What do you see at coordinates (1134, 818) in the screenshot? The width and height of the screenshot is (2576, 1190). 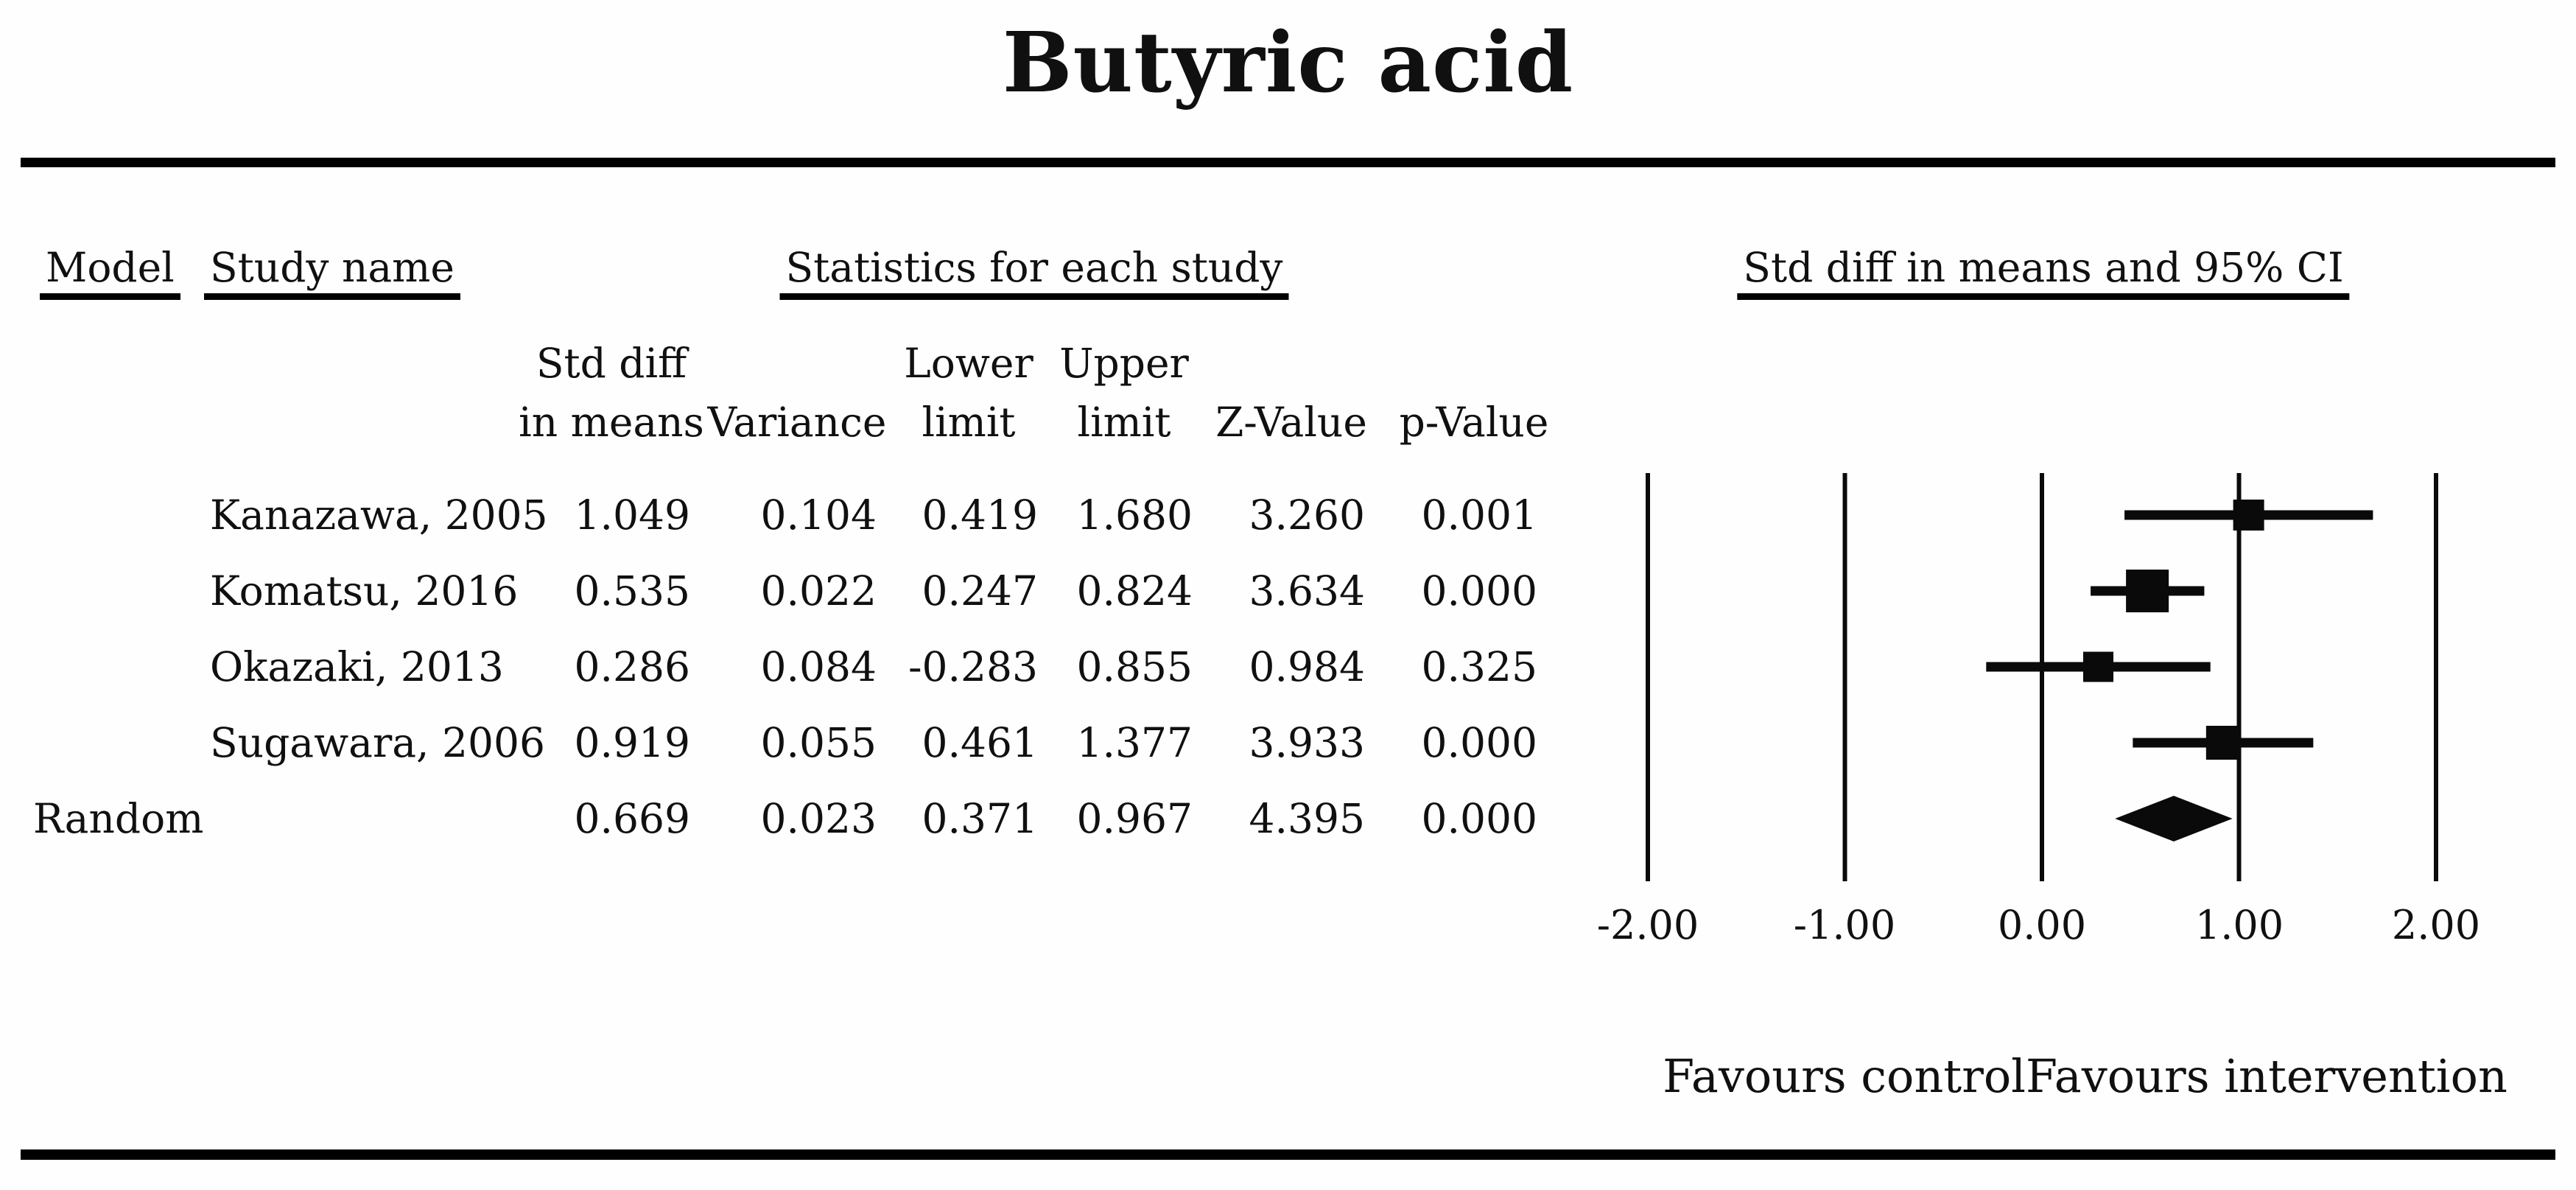 I see `upper-limit-cell: 0.967` at bounding box center [1134, 818].